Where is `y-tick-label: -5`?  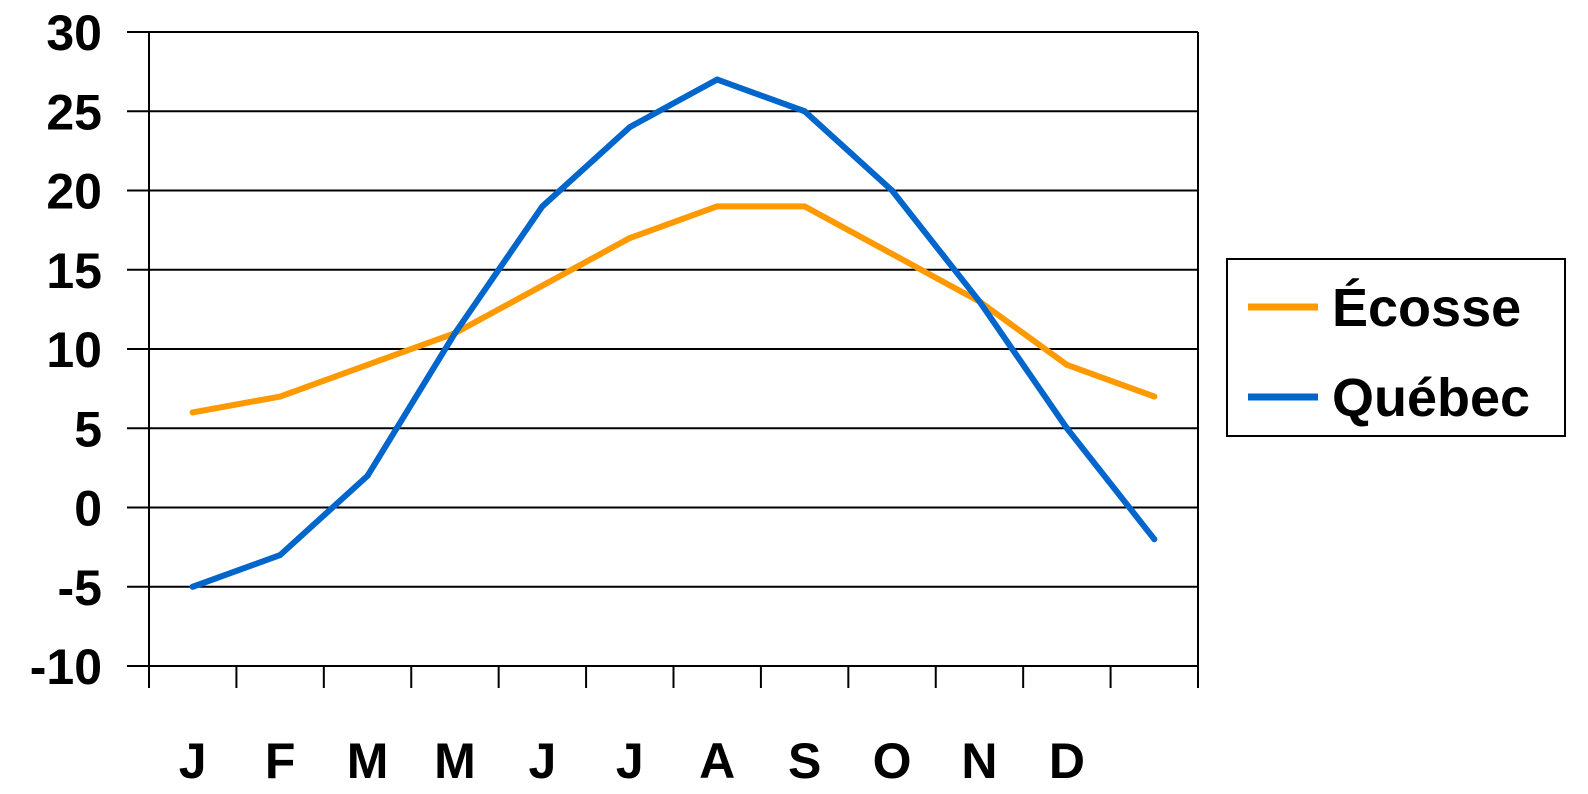
y-tick-label: -5 is located at coordinates (80, 588).